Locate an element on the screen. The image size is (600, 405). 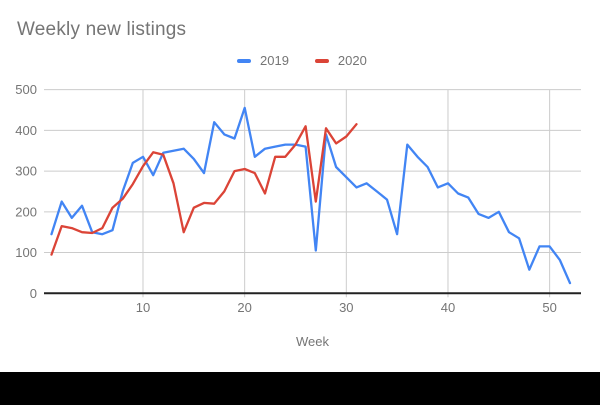
legend: 2019 2020 is located at coordinates (302, 60).